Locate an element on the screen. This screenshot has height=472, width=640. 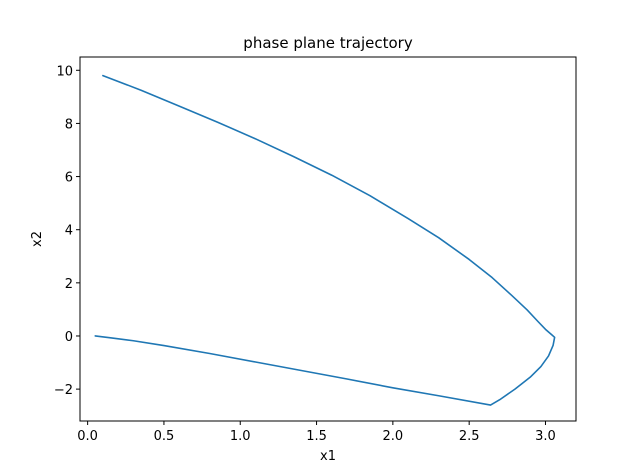
x-tick-label: 1.0 is located at coordinates (240, 436).